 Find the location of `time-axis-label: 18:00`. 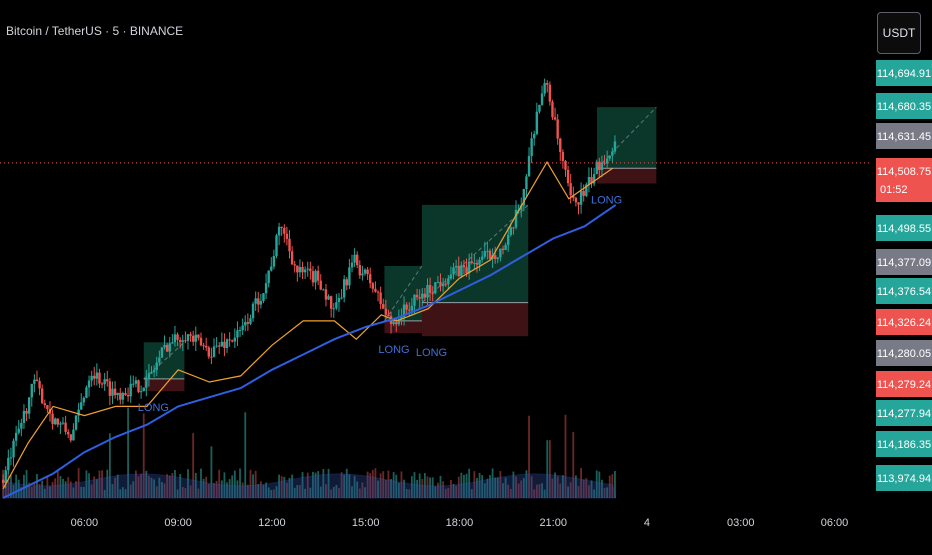

time-axis-label: 18:00 is located at coordinates (460, 523).